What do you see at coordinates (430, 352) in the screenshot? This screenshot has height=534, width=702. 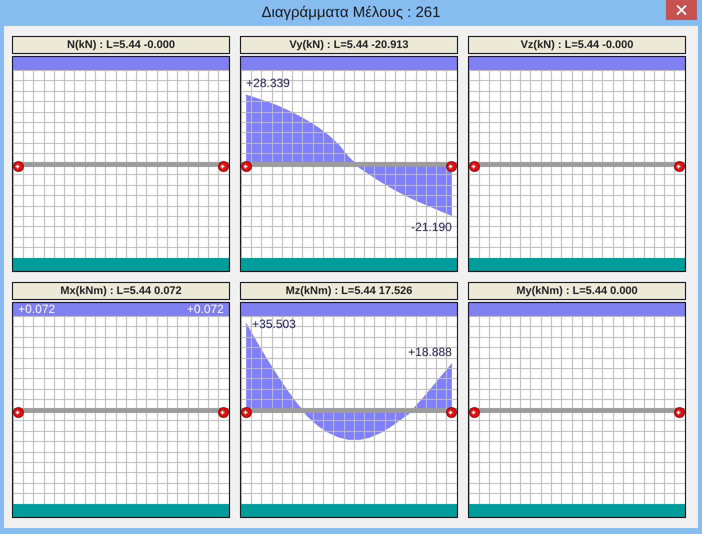 I see `data-label: +18.888` at bounding box center [430, 352].